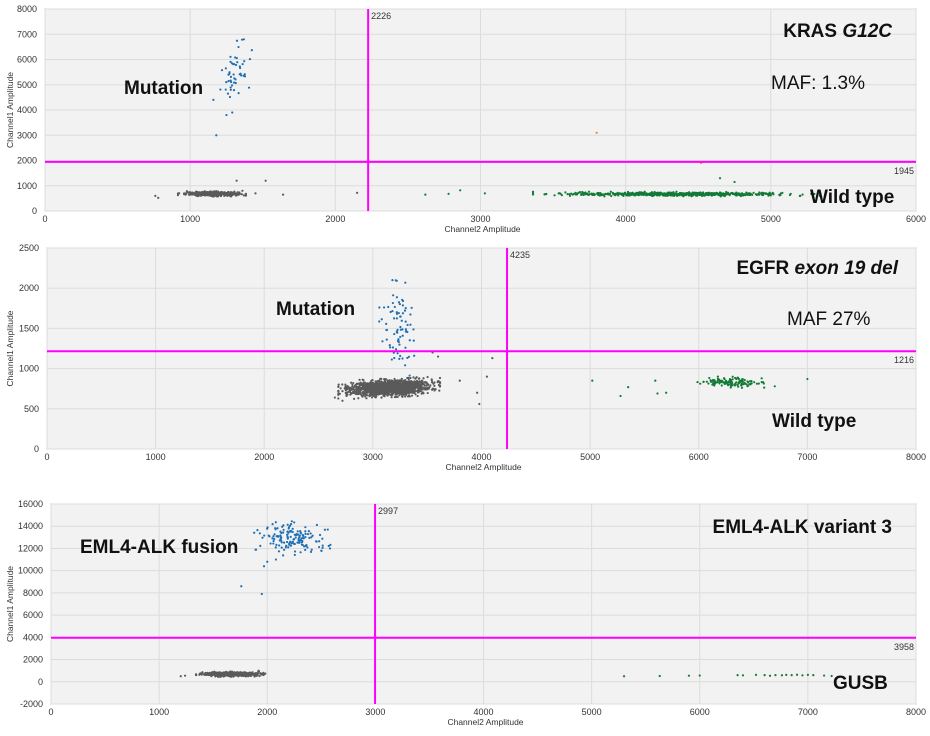 The image size is (930, 736). I want to click on y-tick-label: 0, so click(36, 449).